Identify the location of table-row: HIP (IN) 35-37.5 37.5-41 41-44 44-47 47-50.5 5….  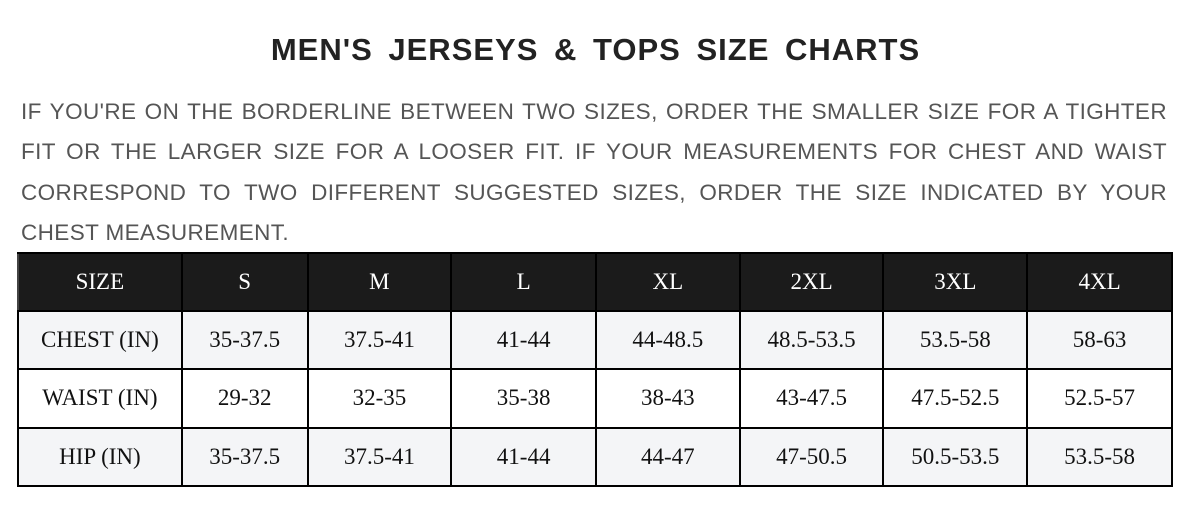
(595, 457).